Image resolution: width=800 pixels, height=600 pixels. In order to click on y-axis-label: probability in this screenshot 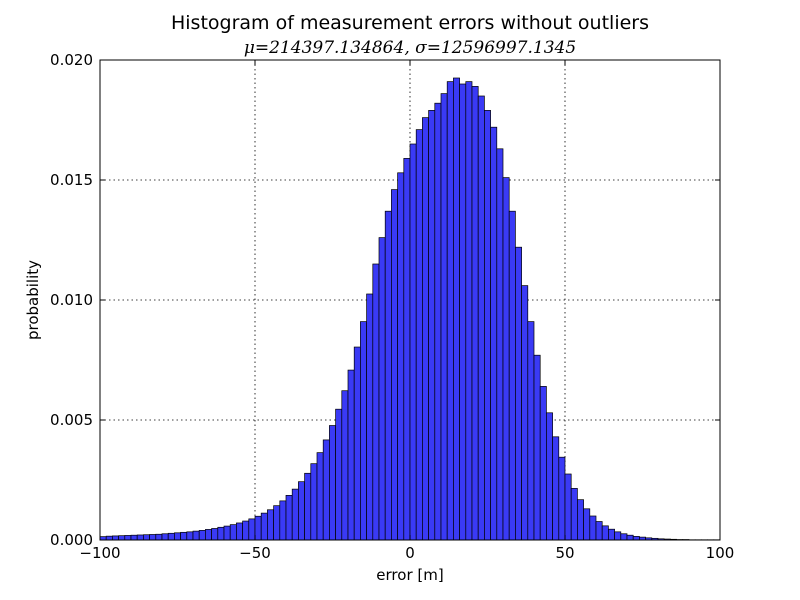, I will do `click(33, 300)`.